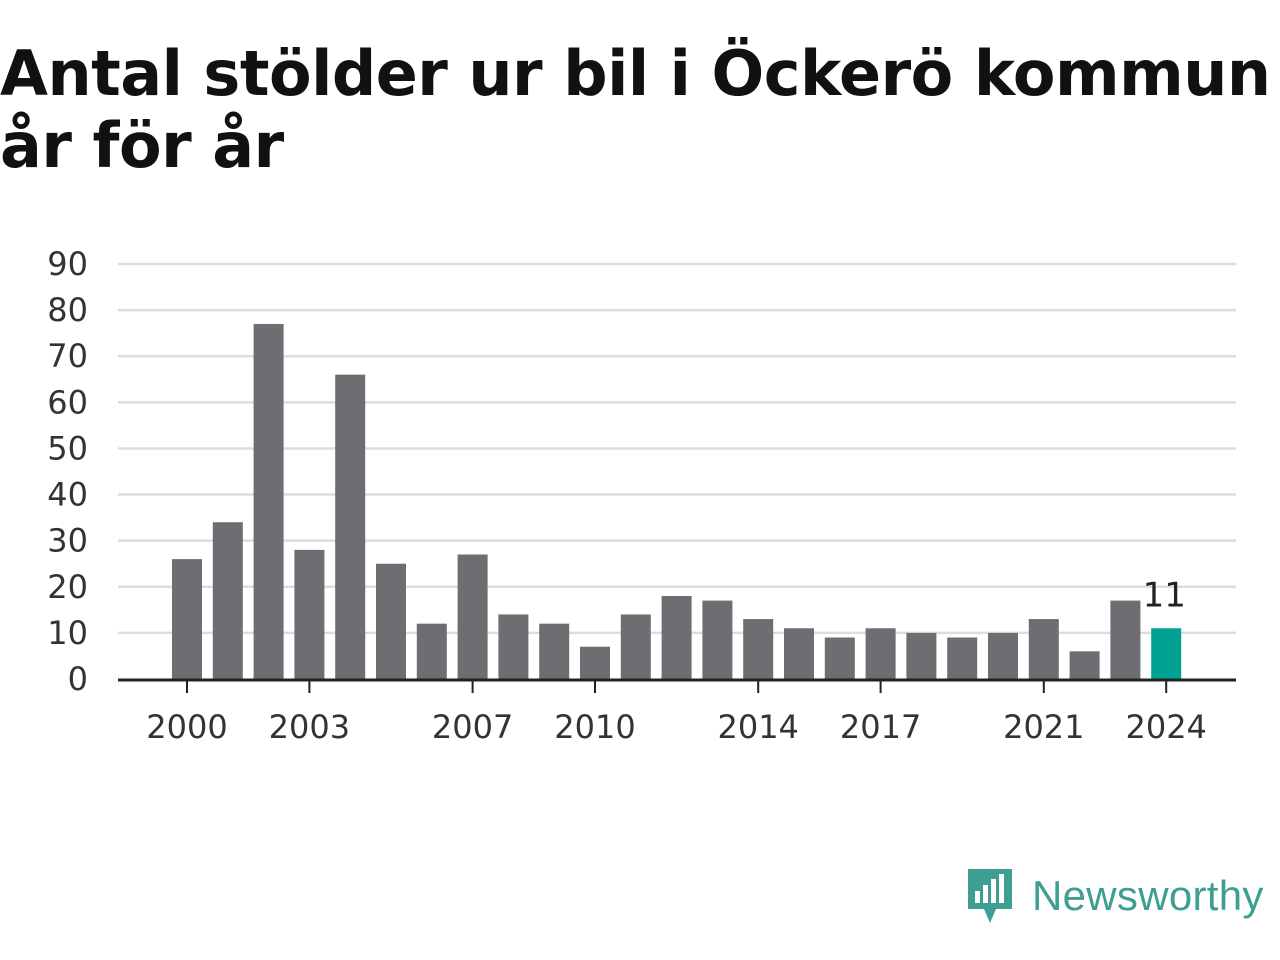 The width and height of the screenshot is (1280, 960). I want to click on x-tick-label: 2014, so click(757, 727).